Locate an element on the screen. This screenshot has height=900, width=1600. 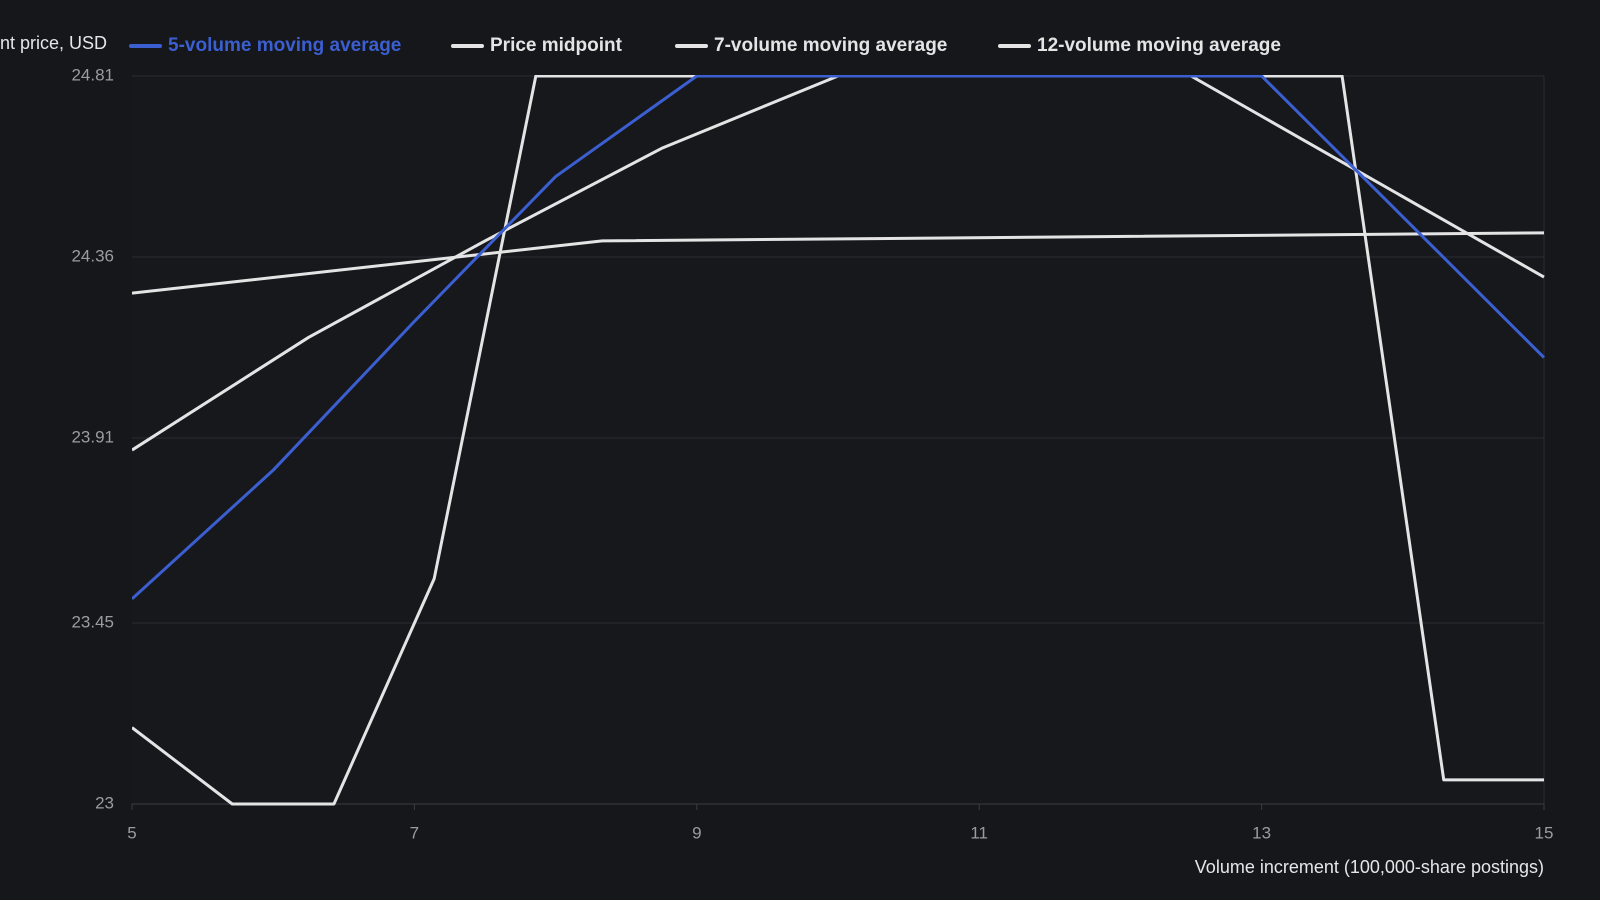
y-tick-label: 24.36 is located at coordinates (92, 255).